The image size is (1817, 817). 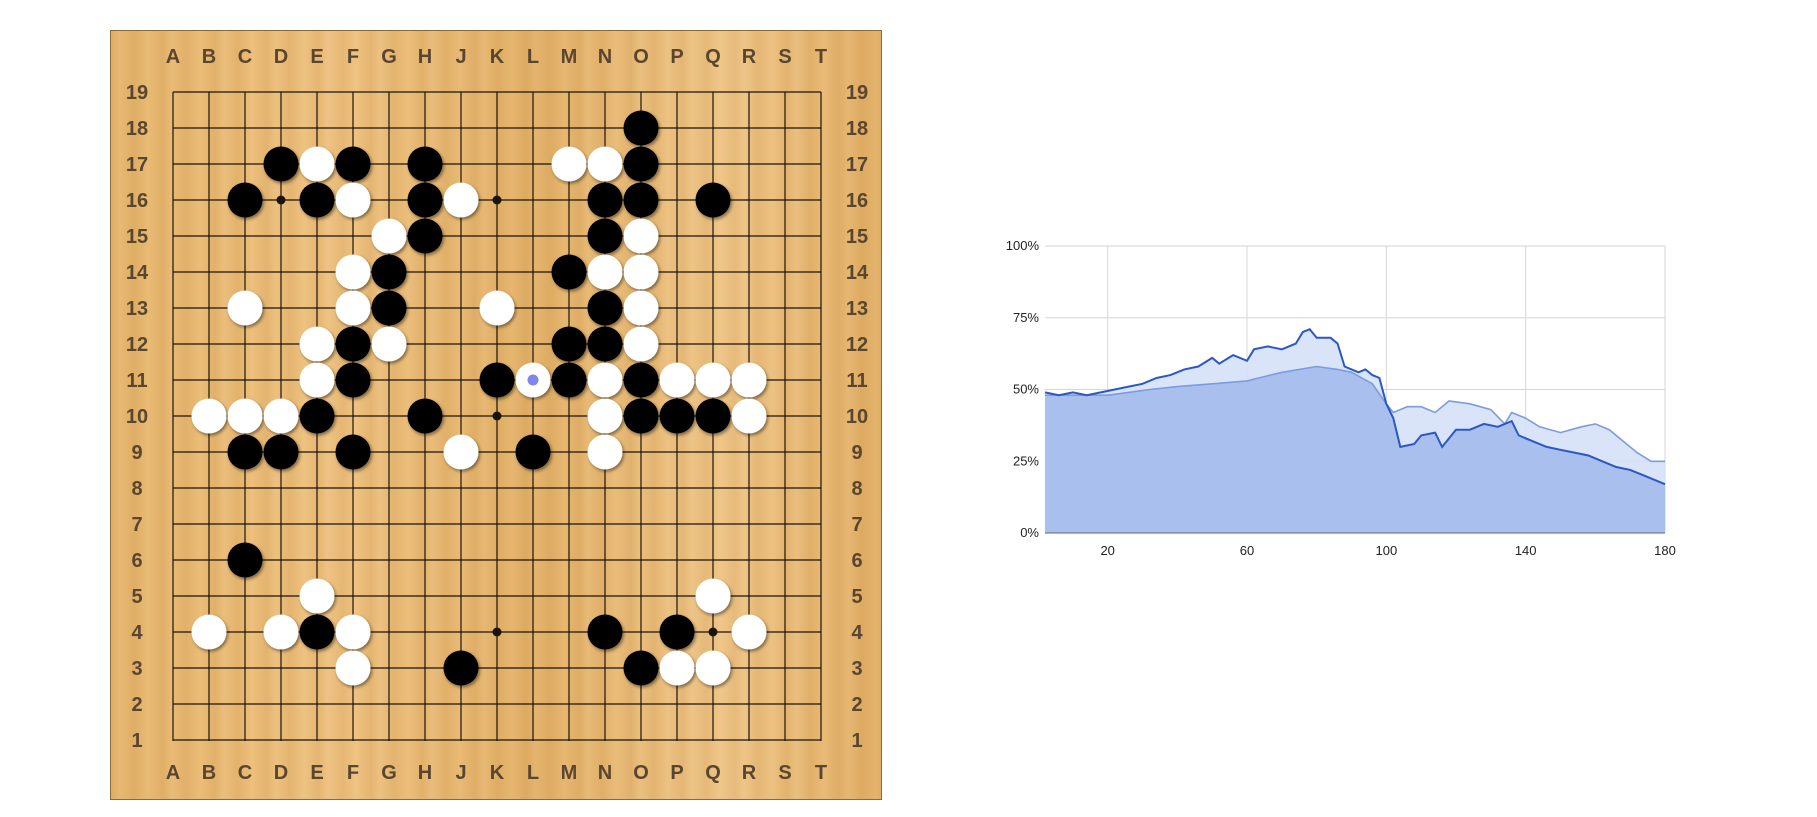 What do you see at coordinates (857, 309) in the screenshot?
I see `row-label: 13` at bounding box center [857, 309].